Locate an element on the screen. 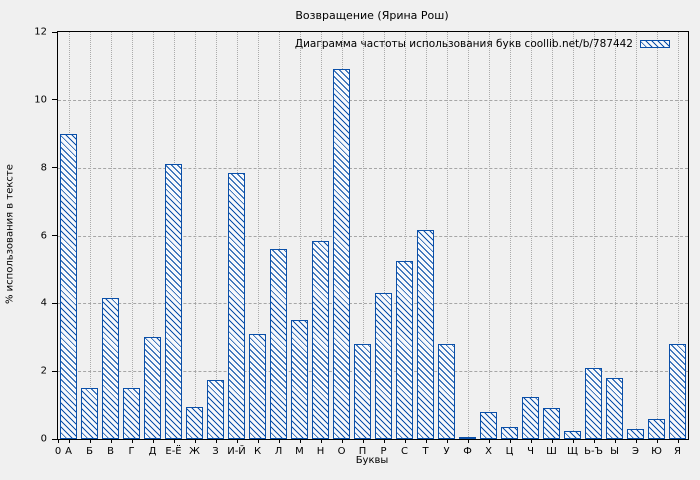 The height and width of the screenshot is (480, 700). x-tick-label: Ц is located at coordinates (509, 451).